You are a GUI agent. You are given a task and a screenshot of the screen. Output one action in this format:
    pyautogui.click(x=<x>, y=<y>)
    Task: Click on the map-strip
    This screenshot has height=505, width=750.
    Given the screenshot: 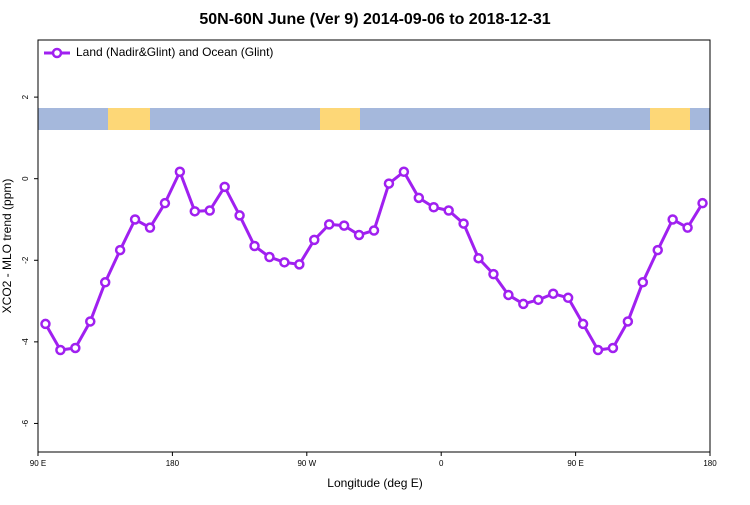 What is the action you would take?
    pyautogui.click(x=374, y=119)
    